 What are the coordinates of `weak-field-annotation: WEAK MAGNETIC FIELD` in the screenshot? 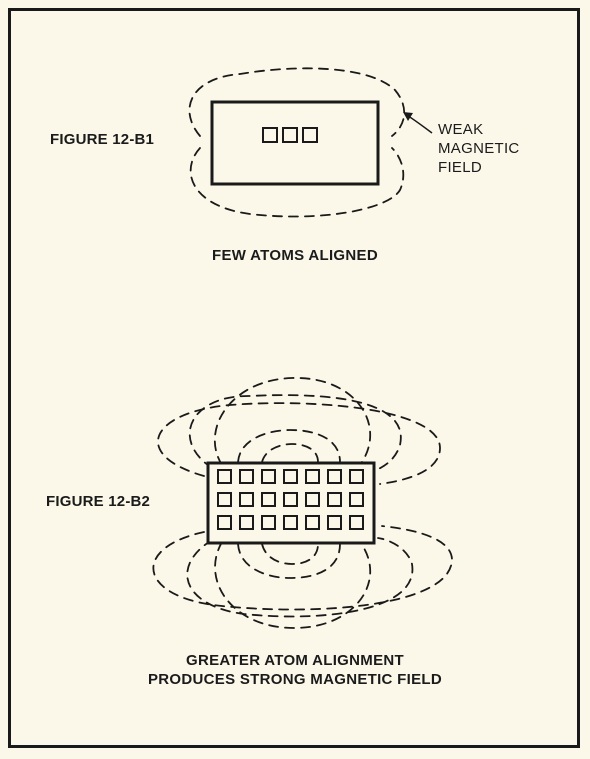 It's located at (479, 148).